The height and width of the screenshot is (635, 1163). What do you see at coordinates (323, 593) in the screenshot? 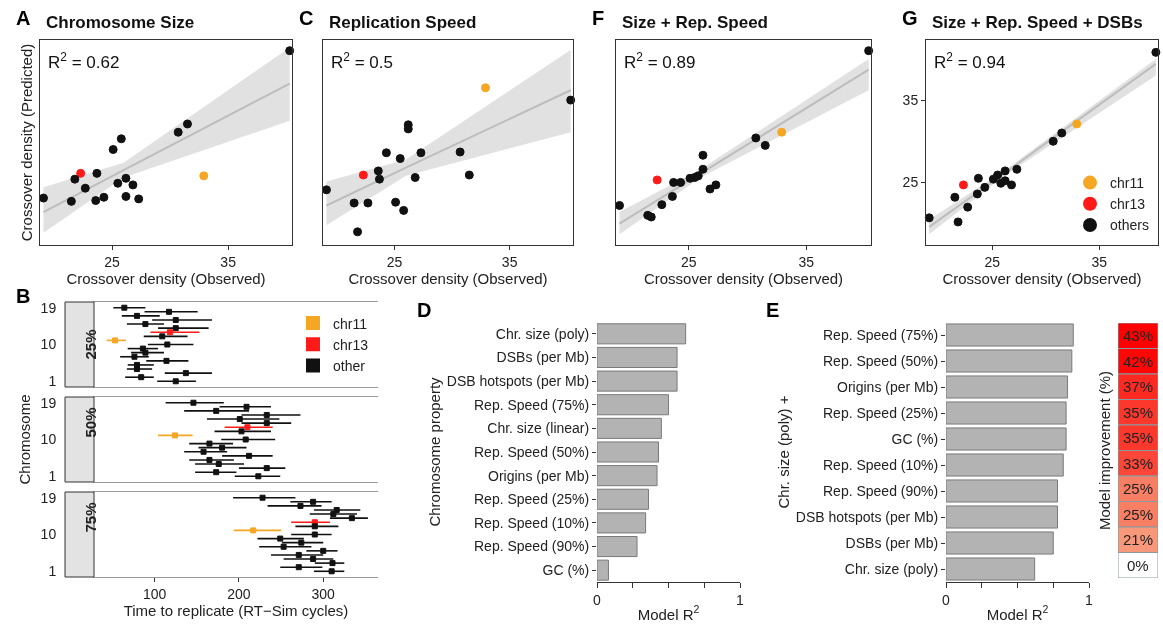
I see `x-tick-label: 300` at bounding box center [323, 593].